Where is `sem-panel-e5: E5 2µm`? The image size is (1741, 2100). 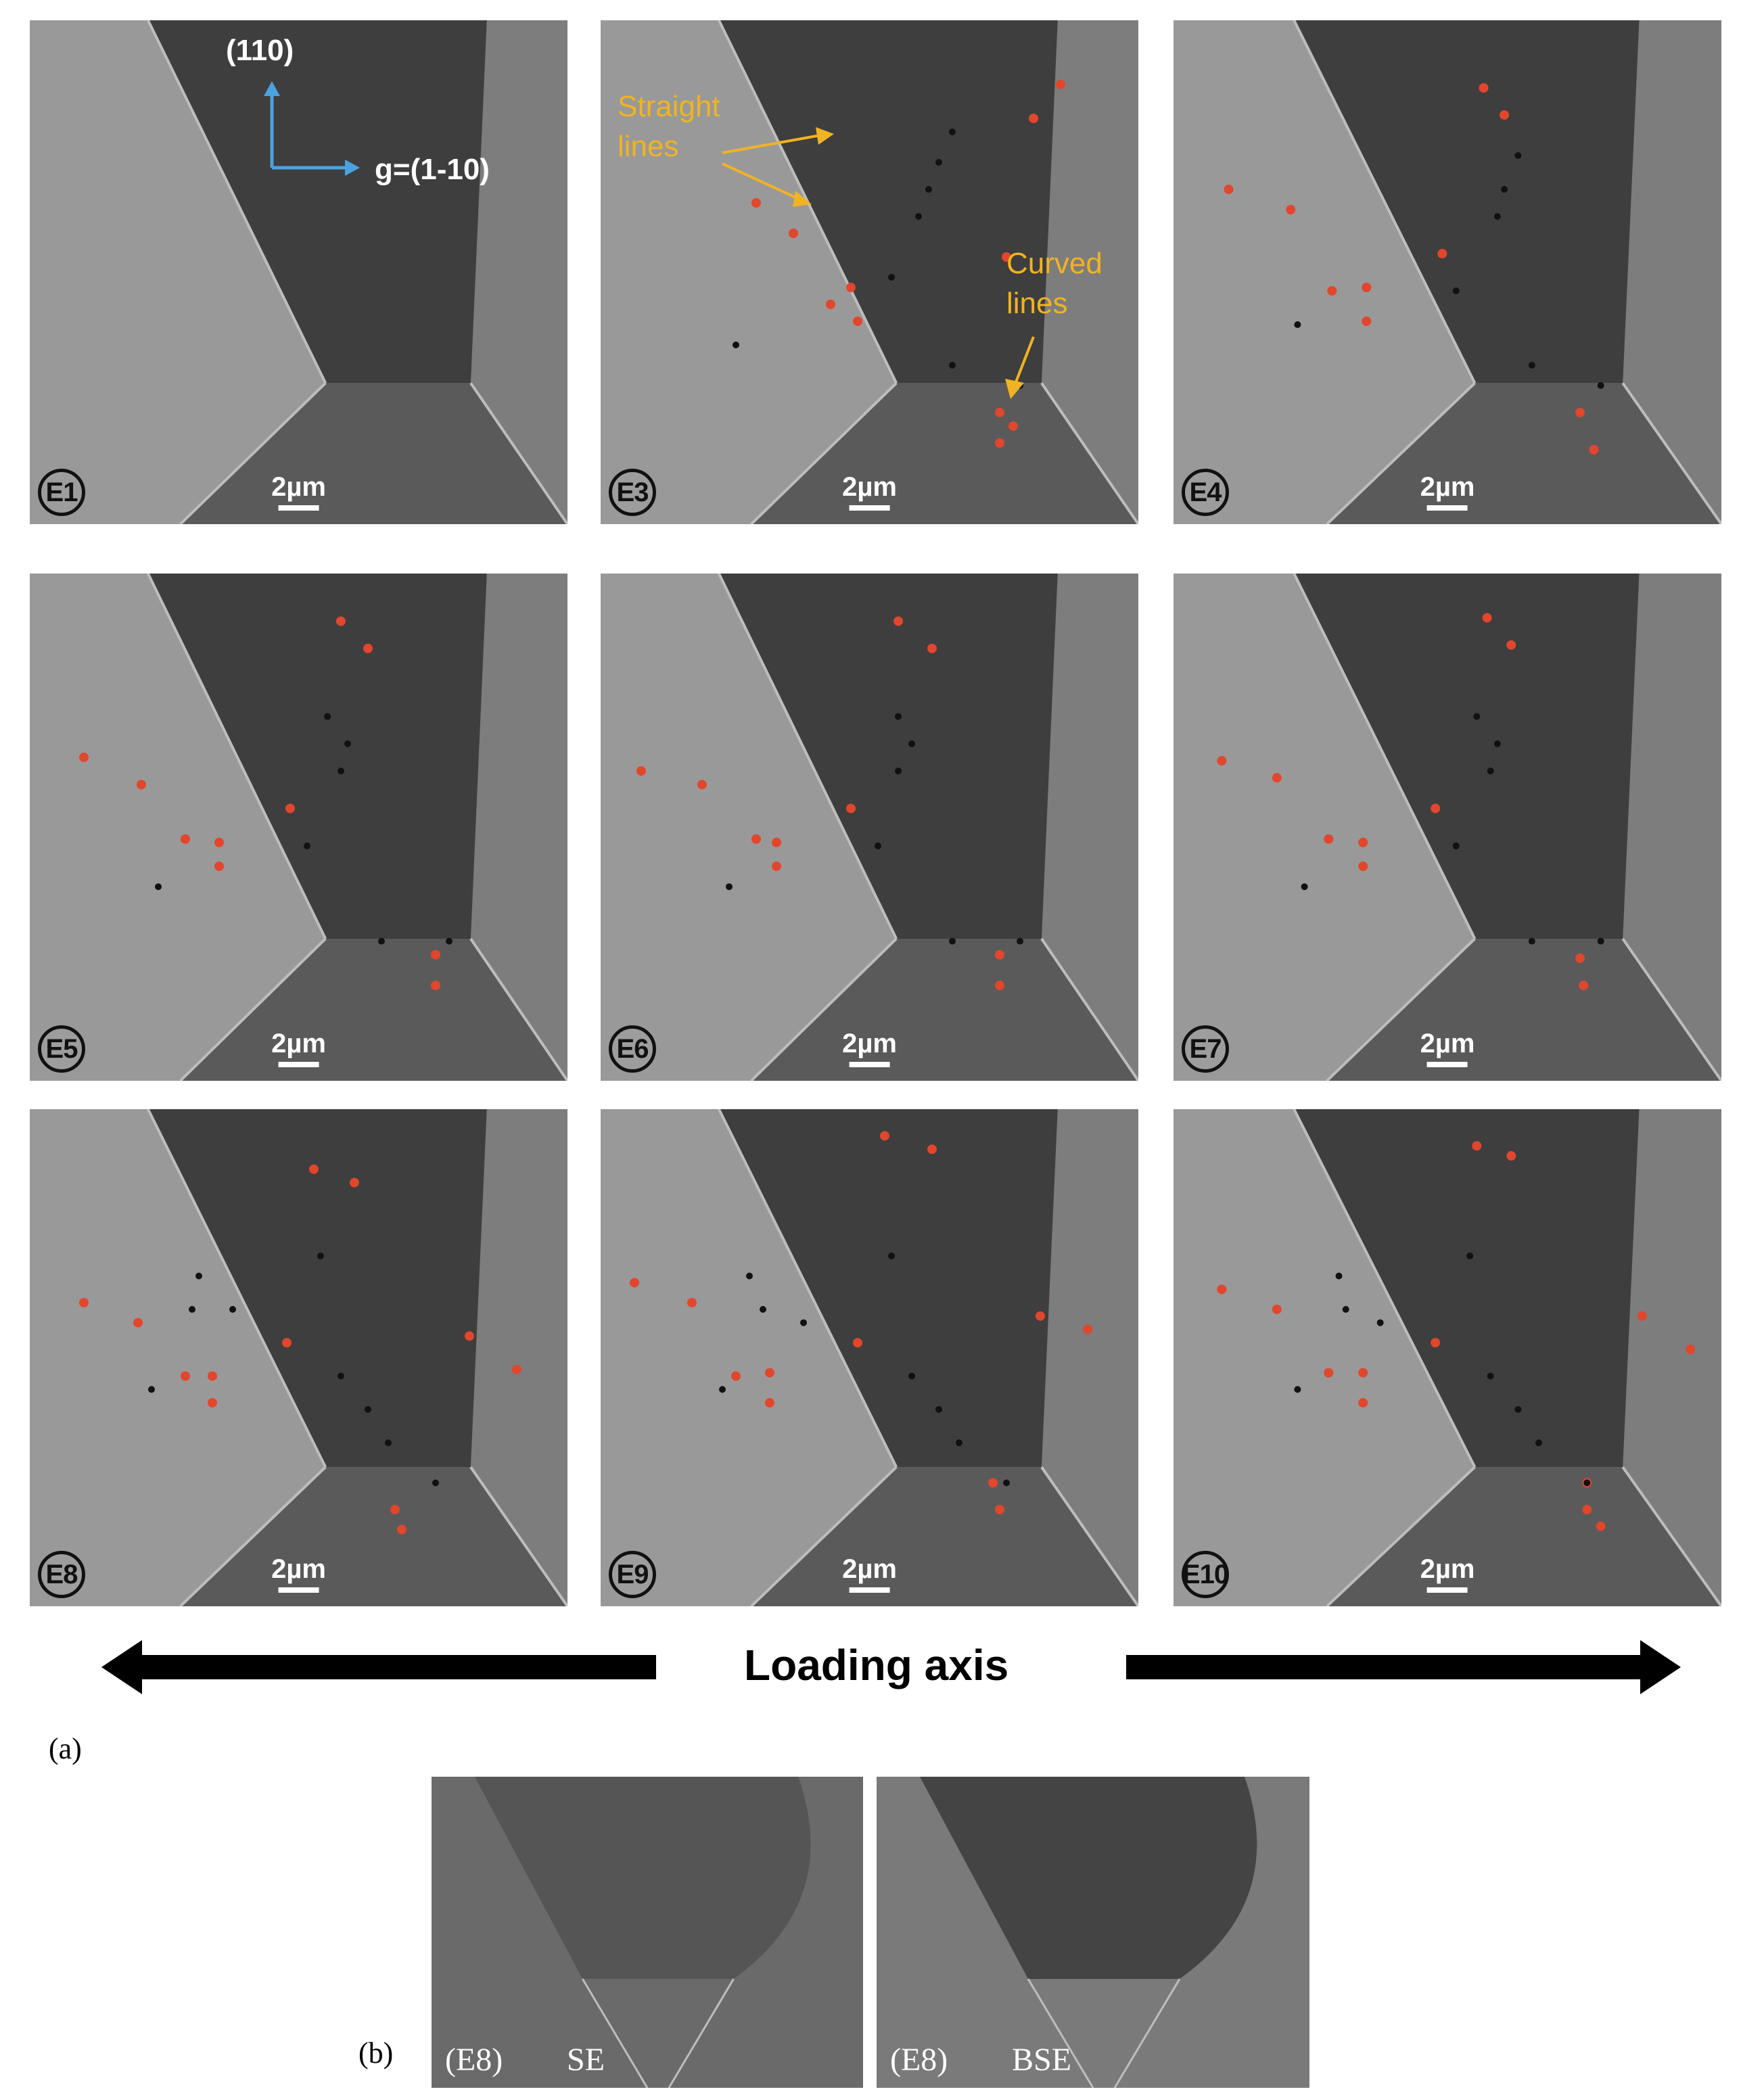 sem-panel-e5: E5 2µm is located at coordinates (298, 827).